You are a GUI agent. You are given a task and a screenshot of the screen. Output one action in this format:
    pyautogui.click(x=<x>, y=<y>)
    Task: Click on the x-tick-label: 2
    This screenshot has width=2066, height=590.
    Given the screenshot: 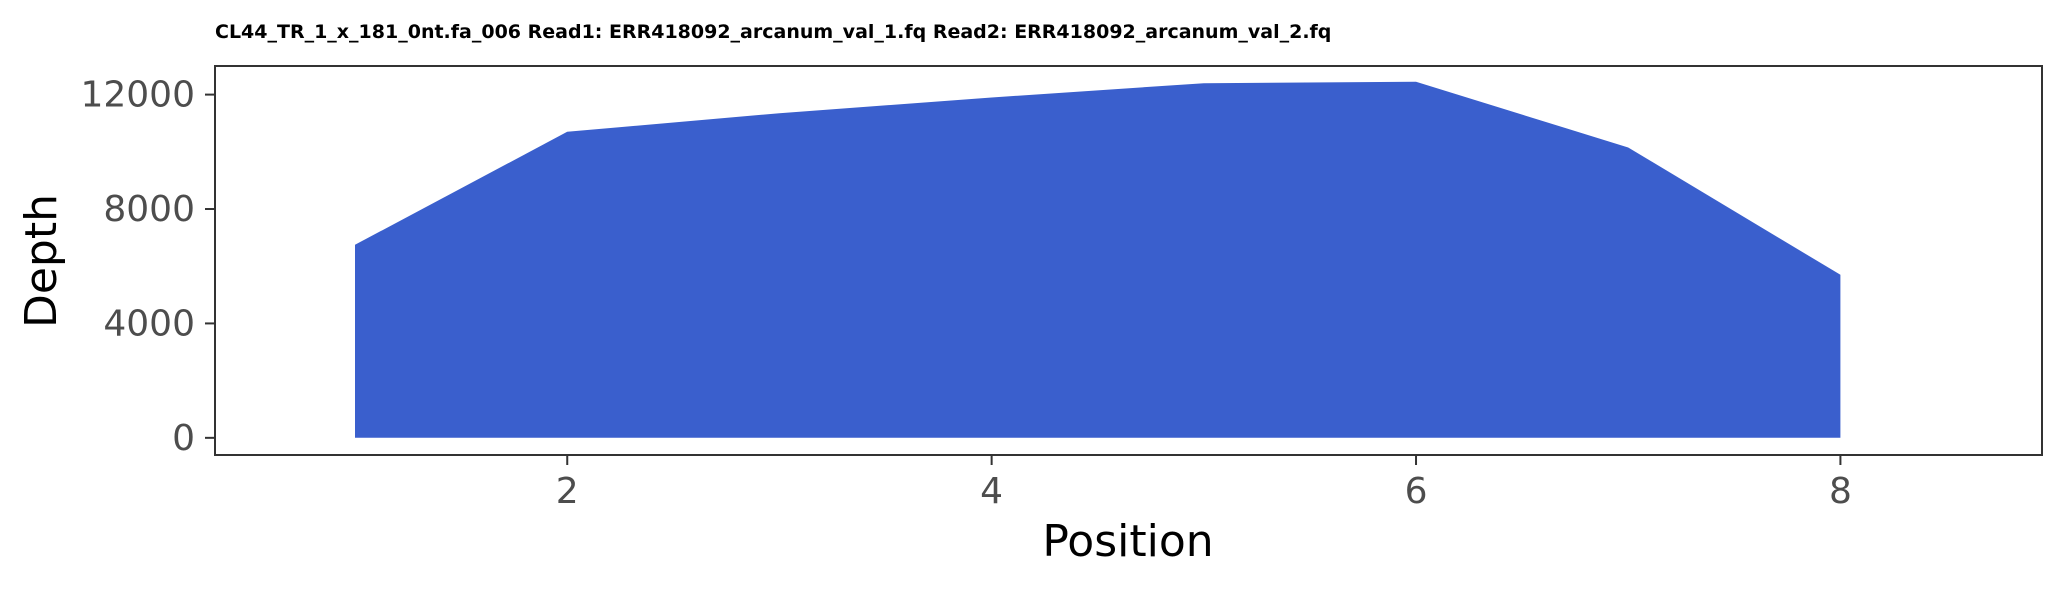 What is the action you would take?
    pyautogui.click(x=567, y=491)
    